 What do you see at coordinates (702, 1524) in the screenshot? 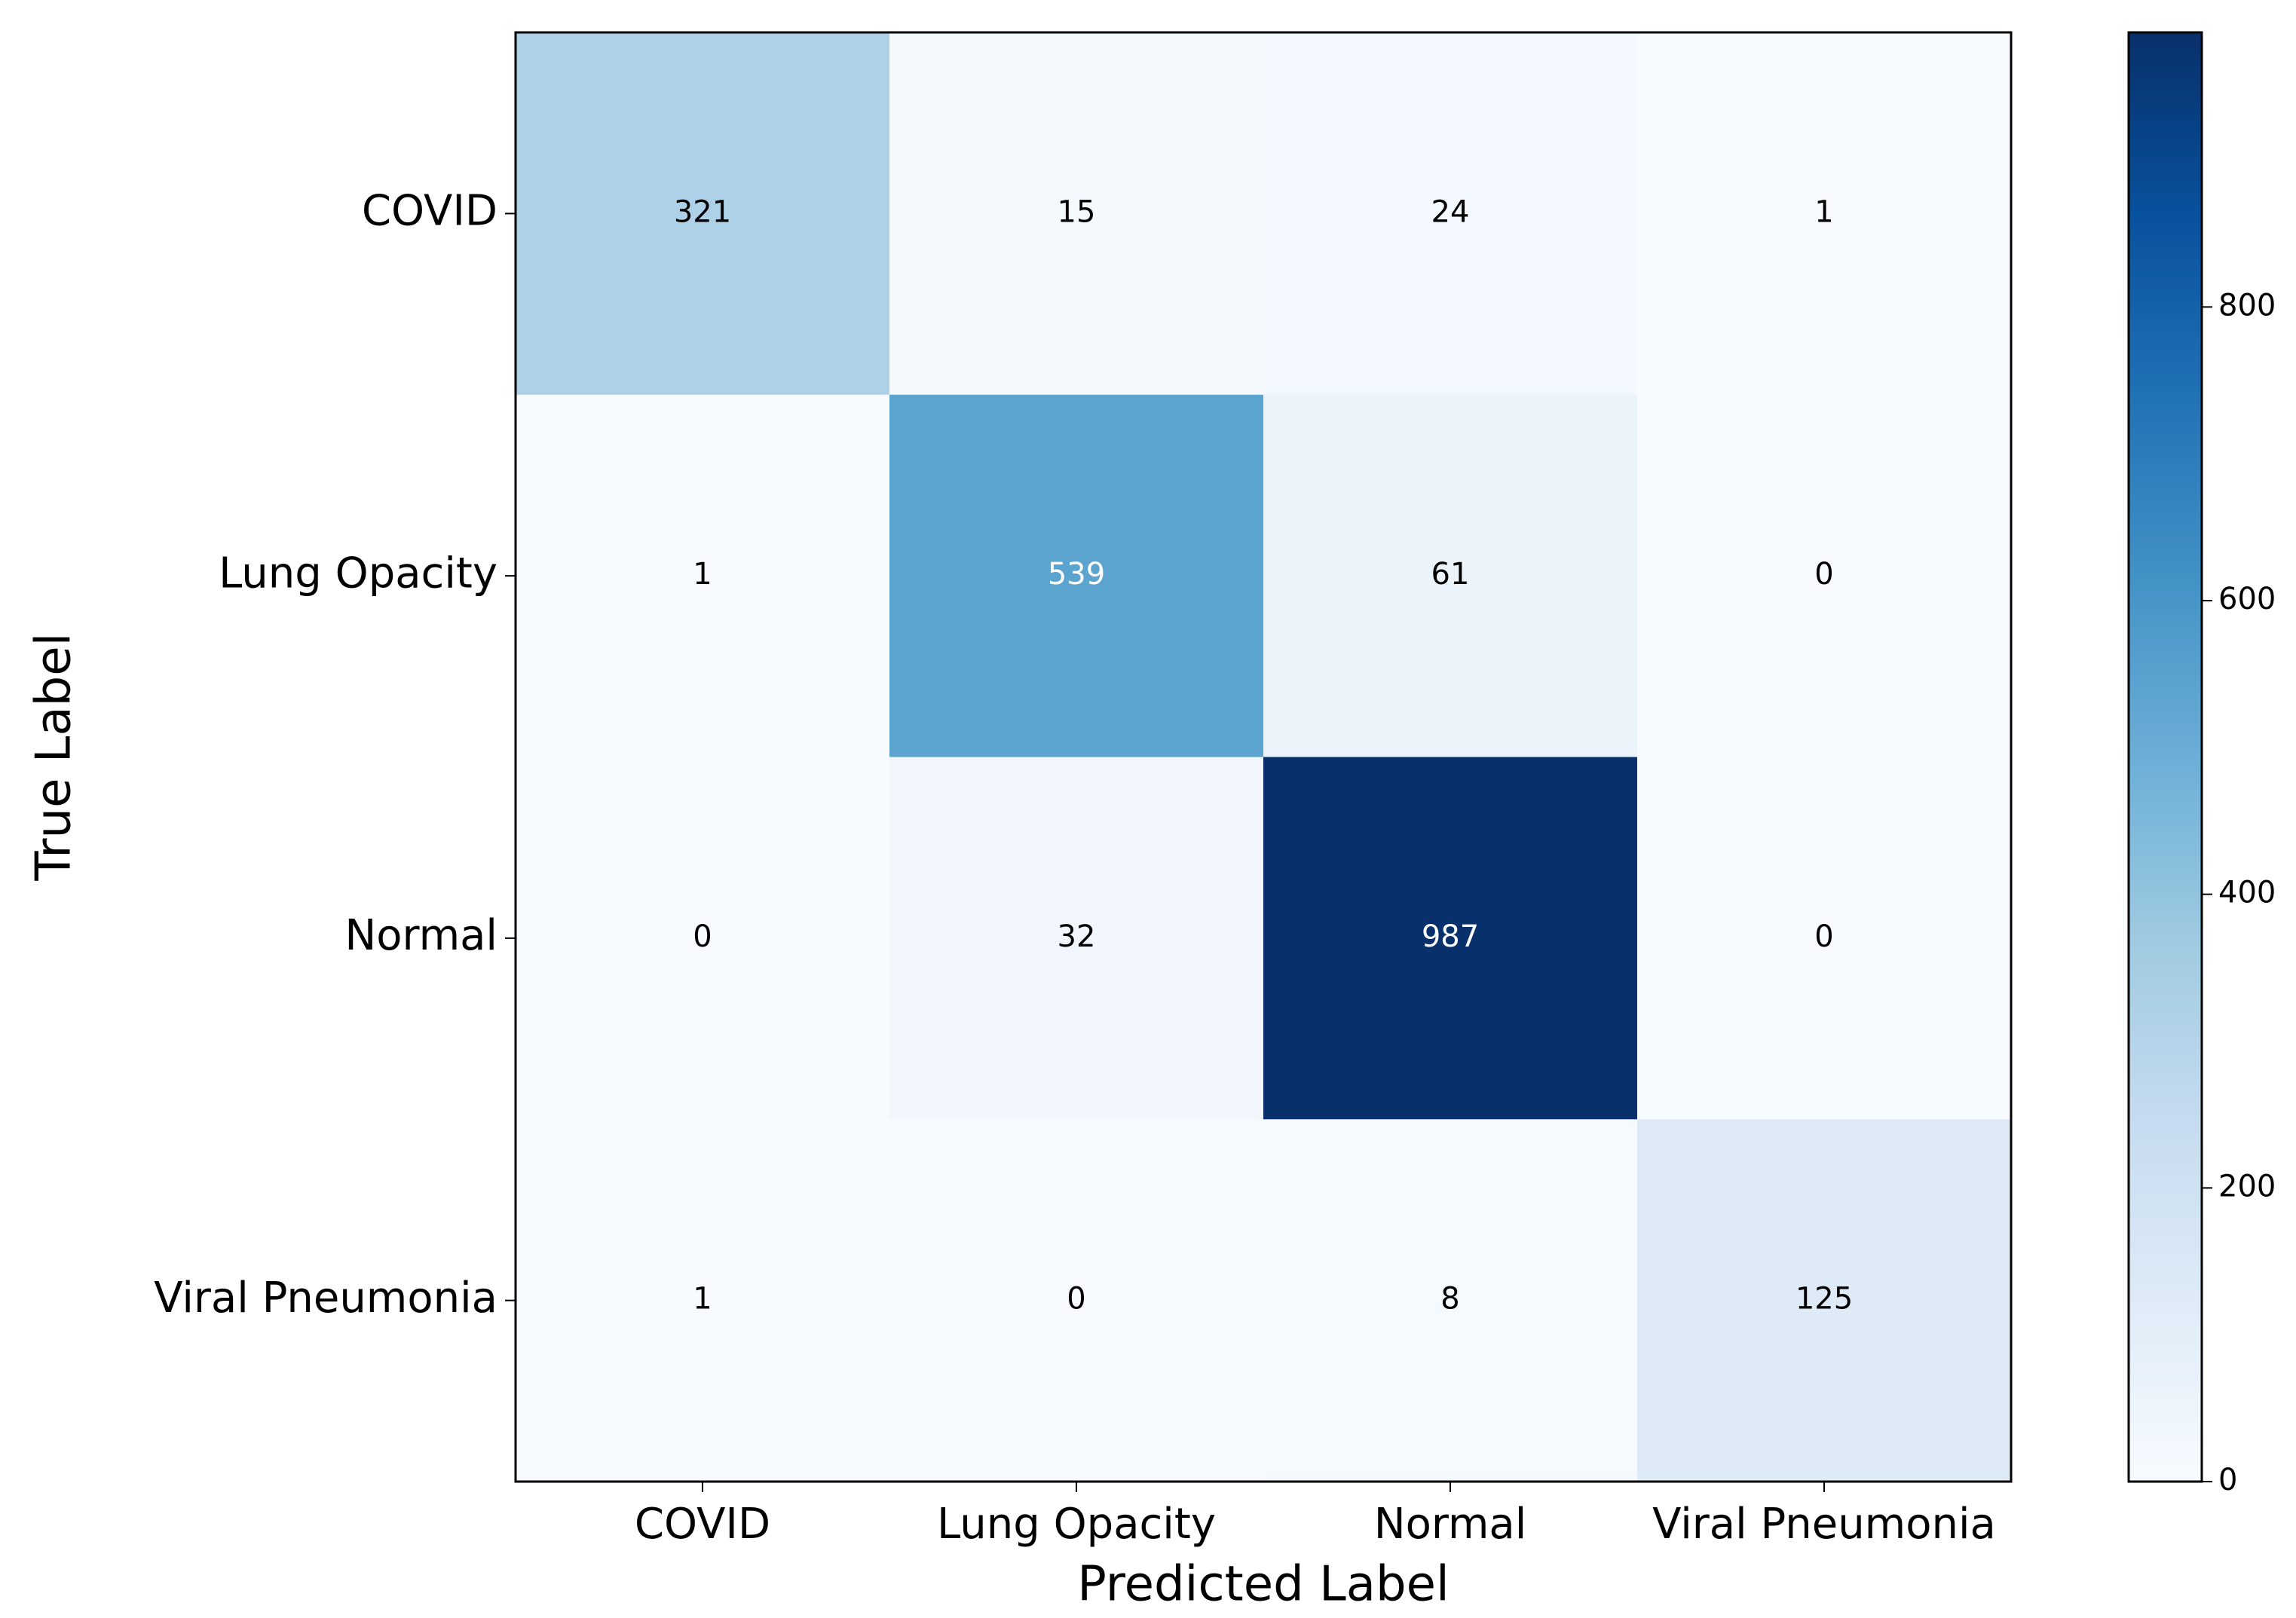
I see `x-tick-label: COVID` at bounding box center [702, 1524].